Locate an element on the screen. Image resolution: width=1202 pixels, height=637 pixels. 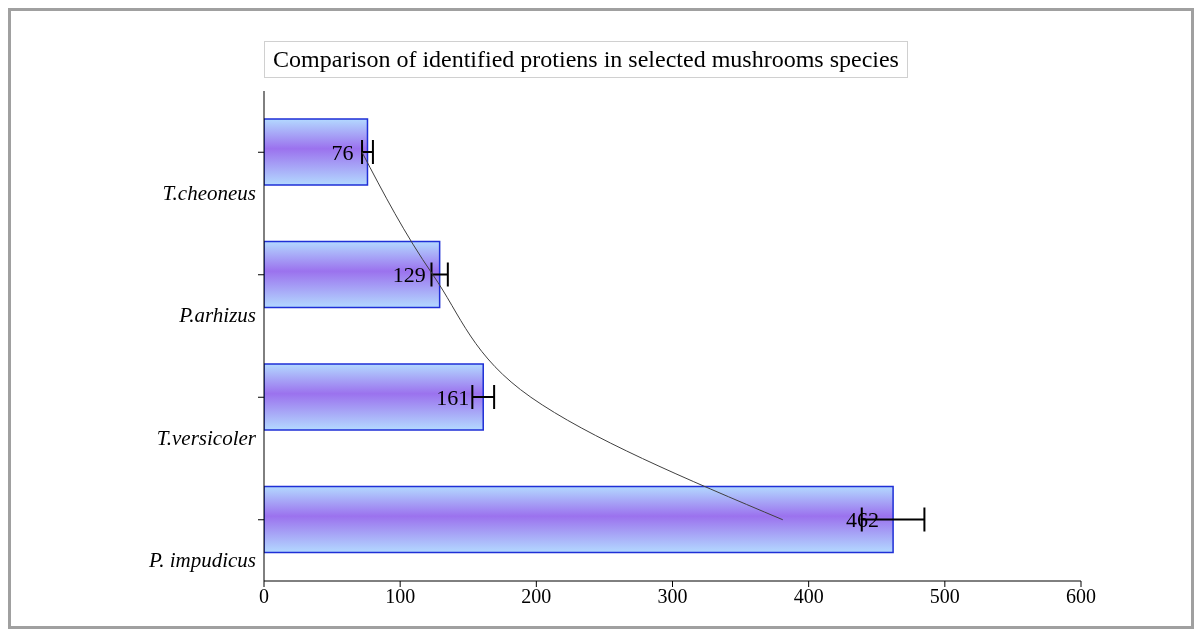
x-tick-label: 400 is located at coordinates (808, 596).